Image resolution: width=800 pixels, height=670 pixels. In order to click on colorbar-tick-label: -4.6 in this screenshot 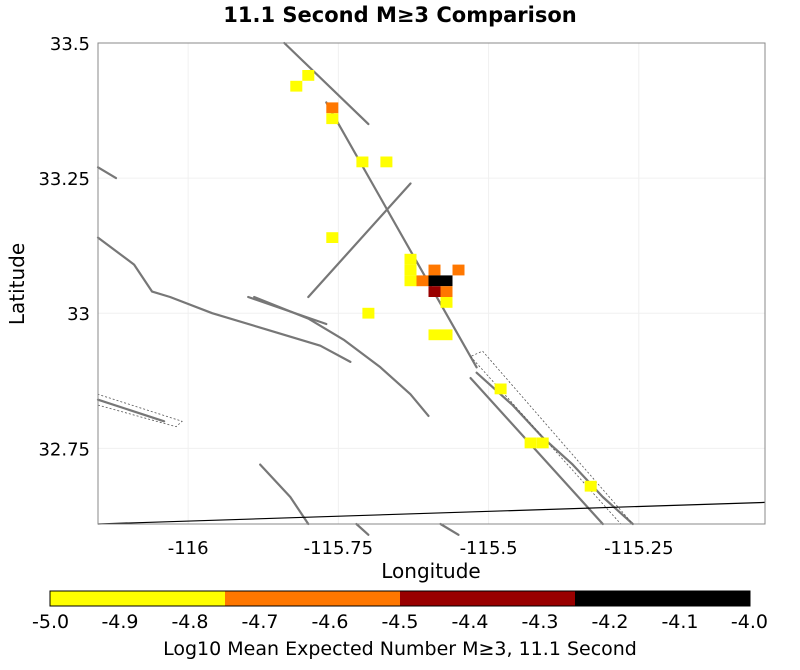, I will do `click(329, 622)`.